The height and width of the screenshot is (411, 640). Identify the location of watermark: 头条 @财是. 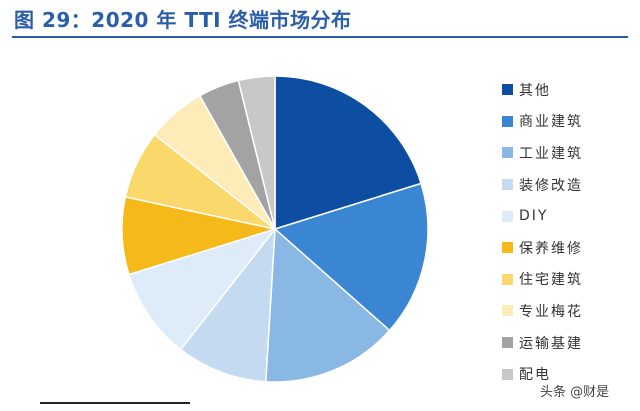
(575, 392).